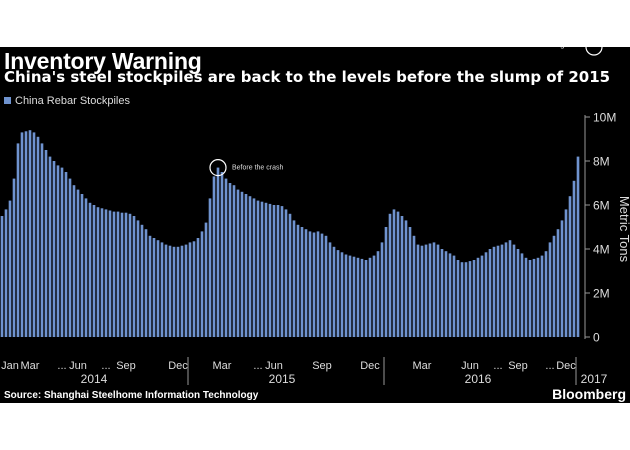  Describe the element at coordinates (282, 379) in the screenshot. I see `year-label: 2015` at that location.